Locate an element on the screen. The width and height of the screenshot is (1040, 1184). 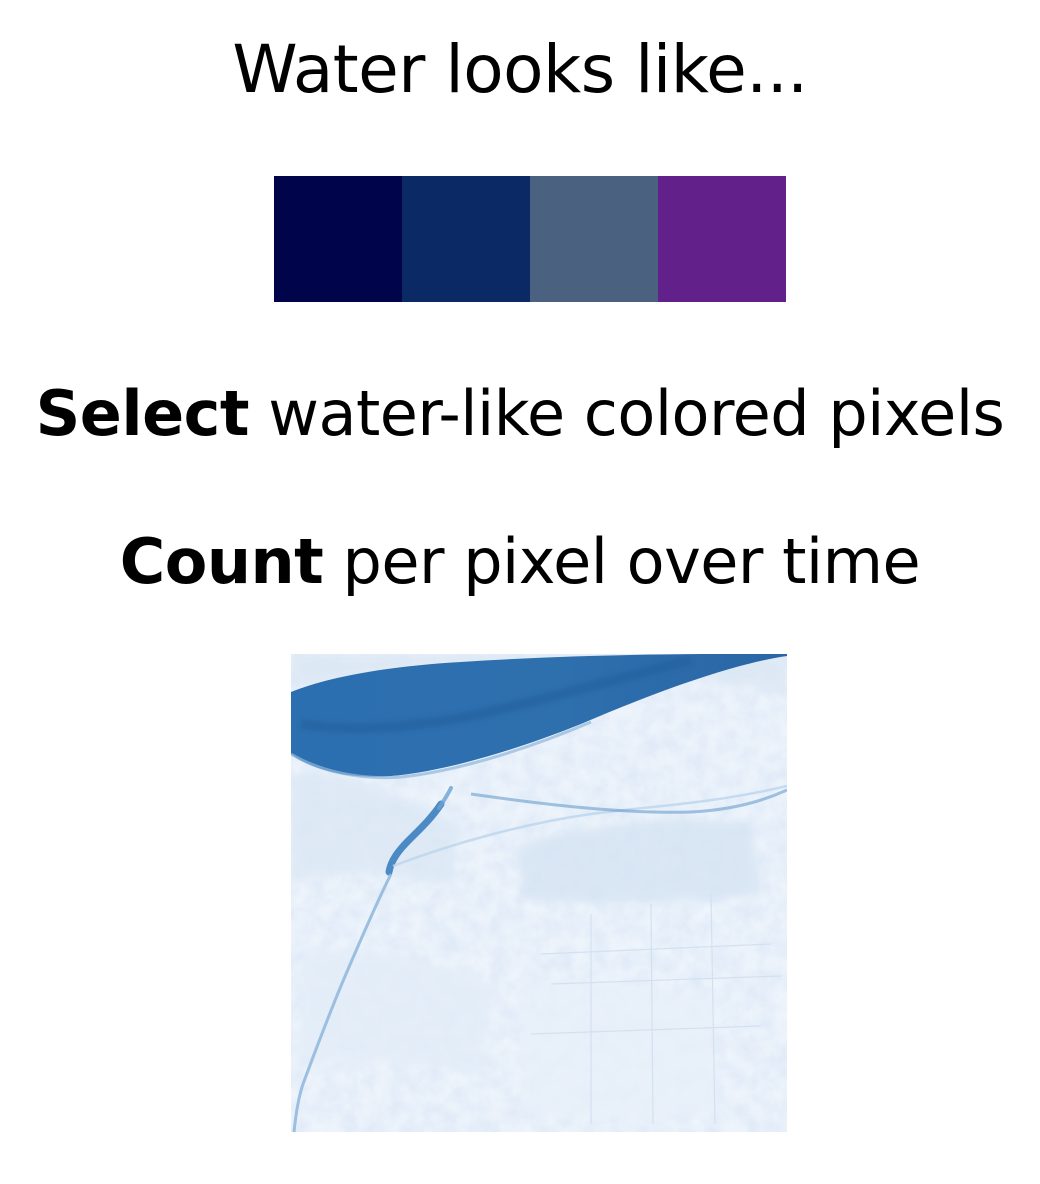
swatch-navy-blue is located at coordinates (466, 239).